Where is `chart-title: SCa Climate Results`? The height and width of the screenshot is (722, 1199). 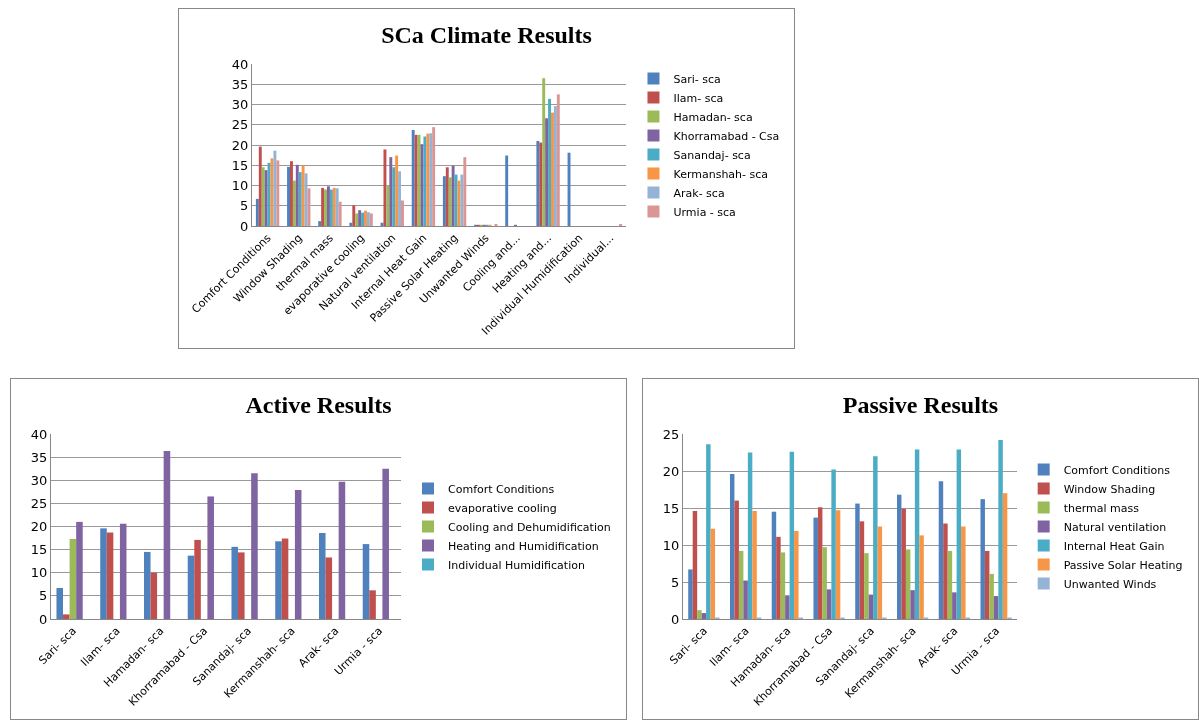
chart-title: SCa Climate Results is located at coordinates (486, 34).